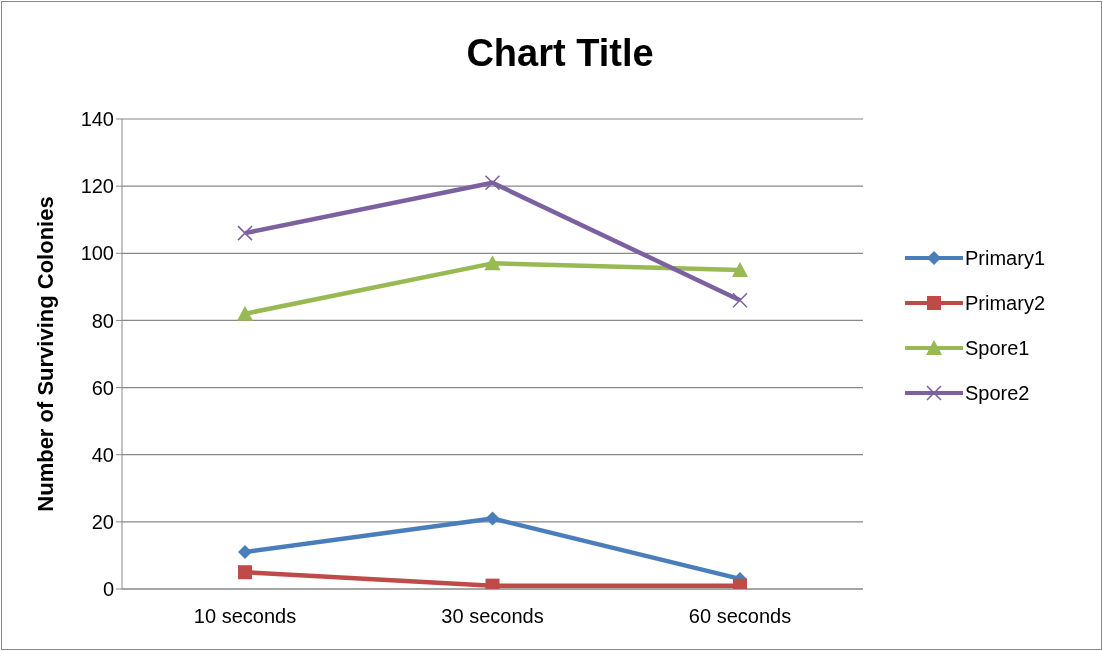 The image size is (1103, 651). What do you see at coordinates (97, 119) in the screenshot?
I see `y-tick-label: 140` at bounding box center [97, 119].